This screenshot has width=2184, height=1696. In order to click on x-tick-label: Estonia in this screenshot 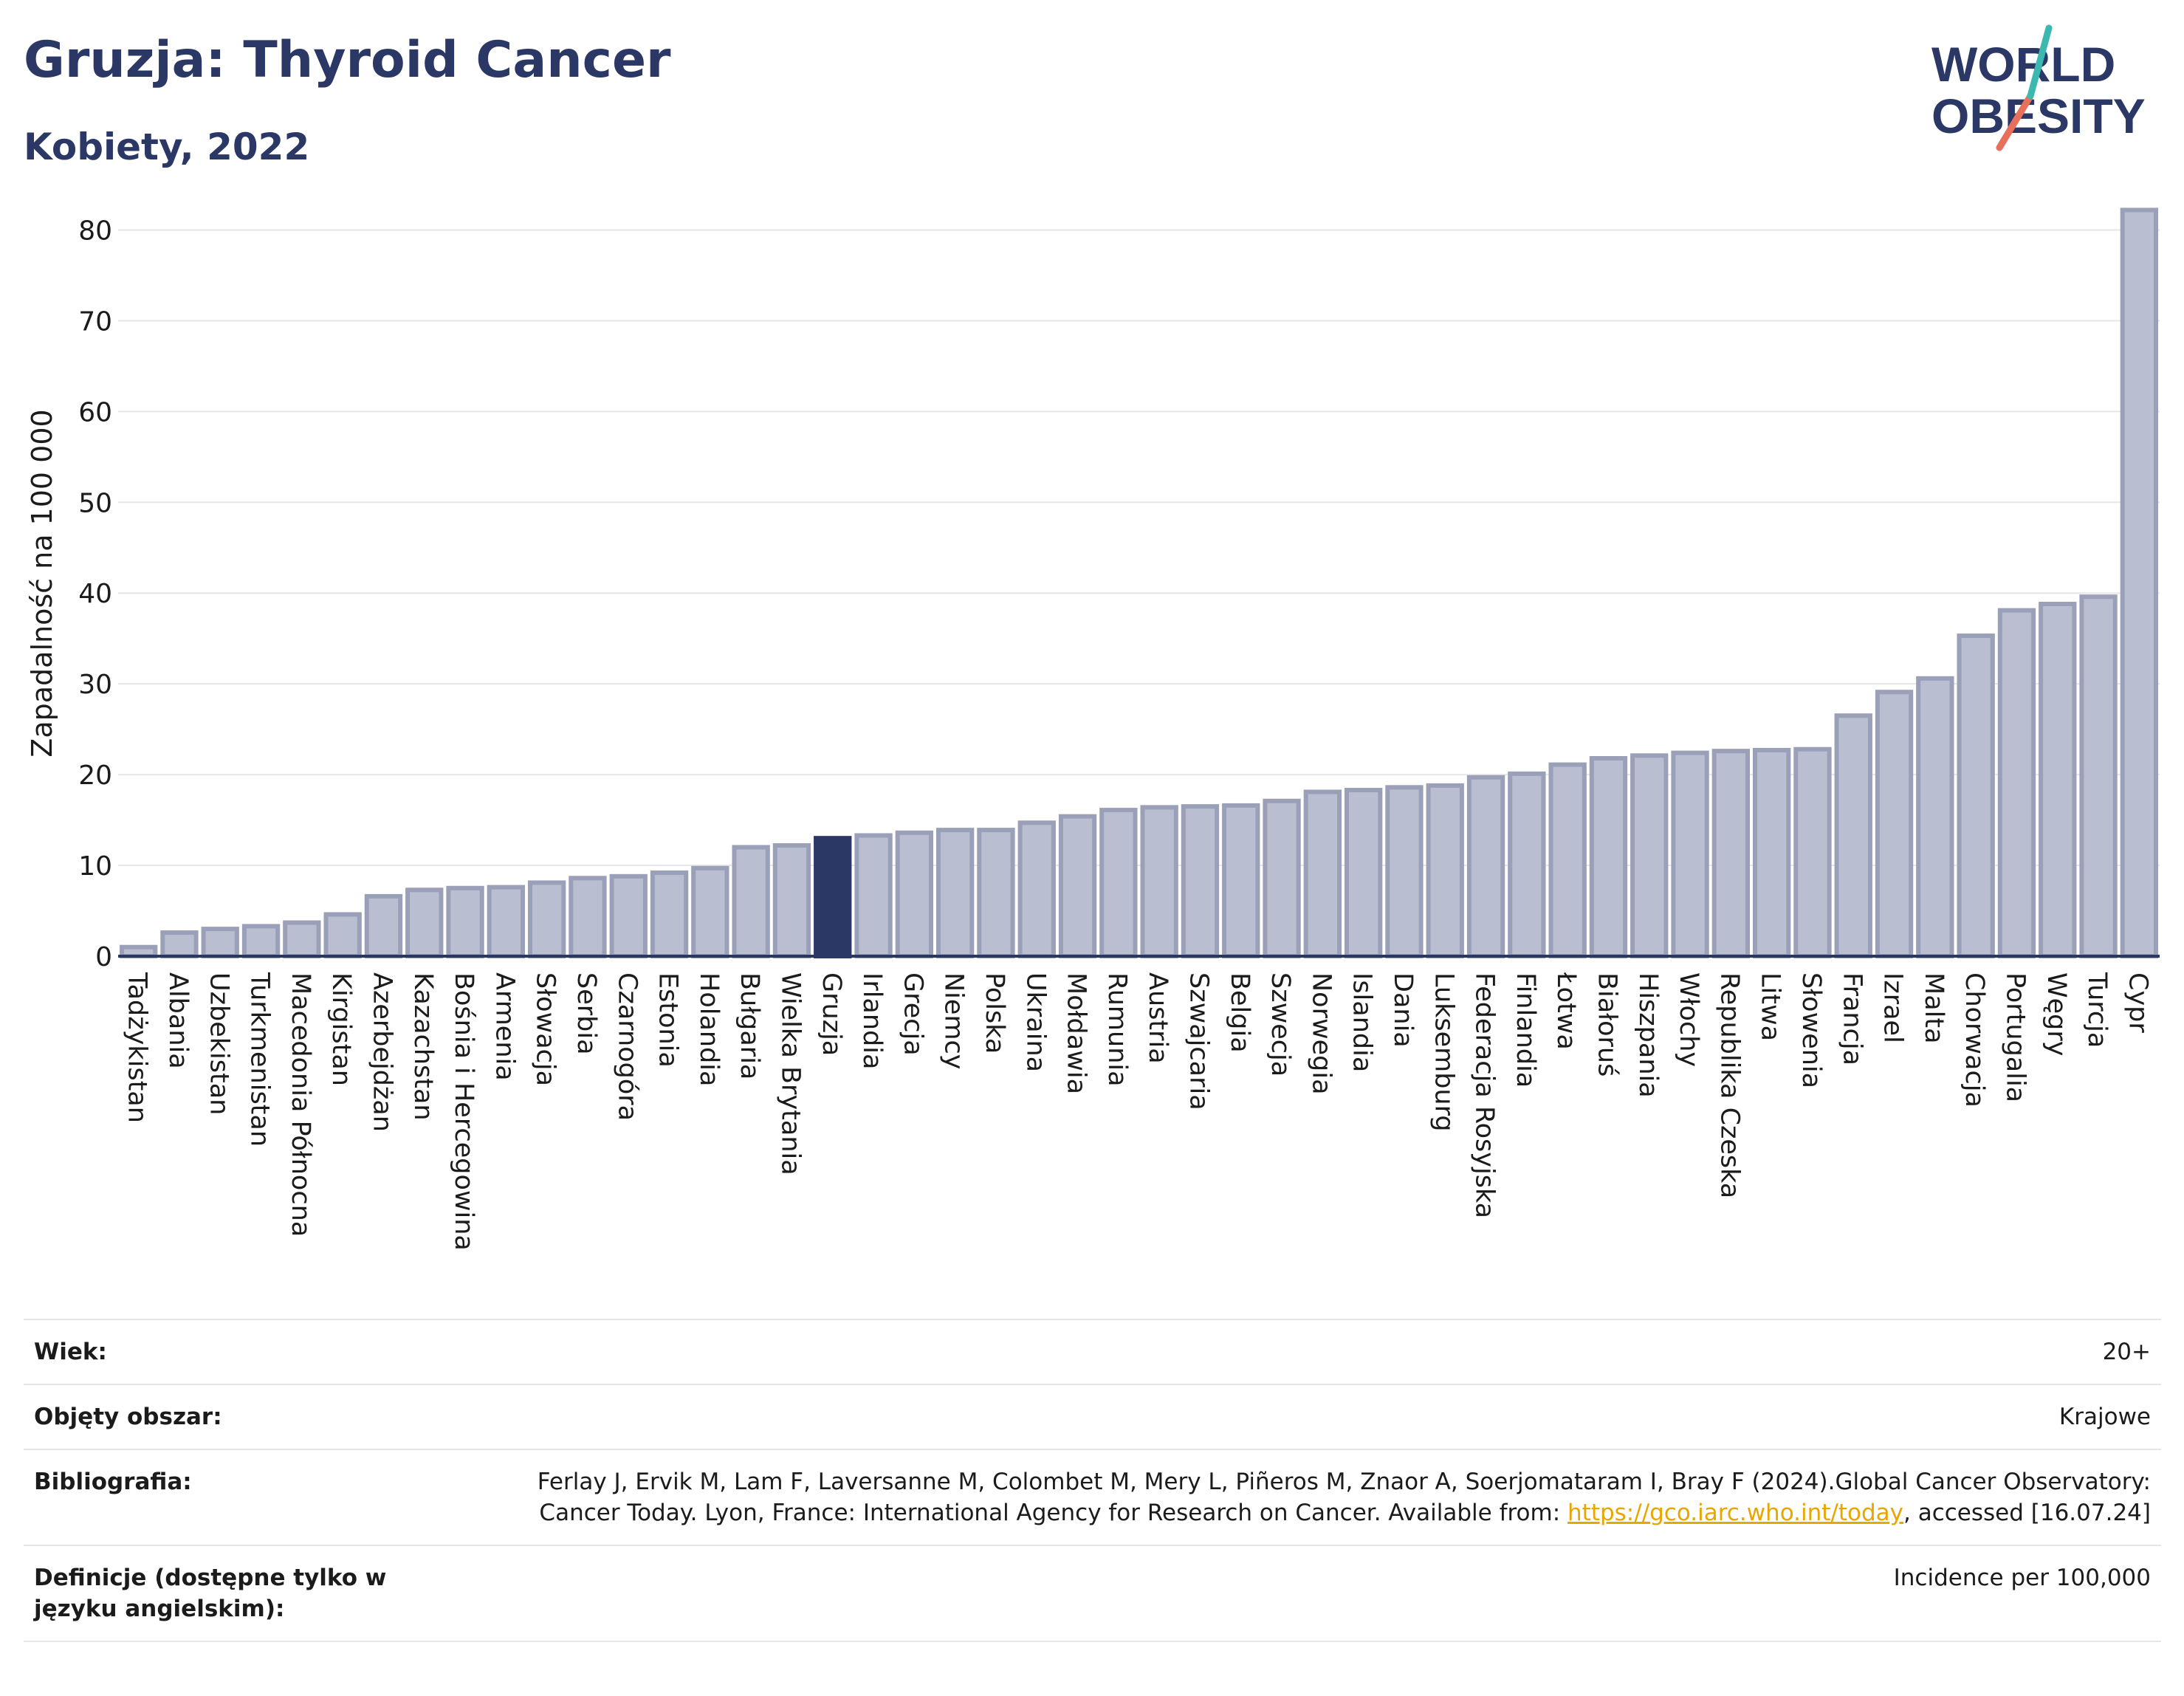, I will do `click(668, 1020)`.